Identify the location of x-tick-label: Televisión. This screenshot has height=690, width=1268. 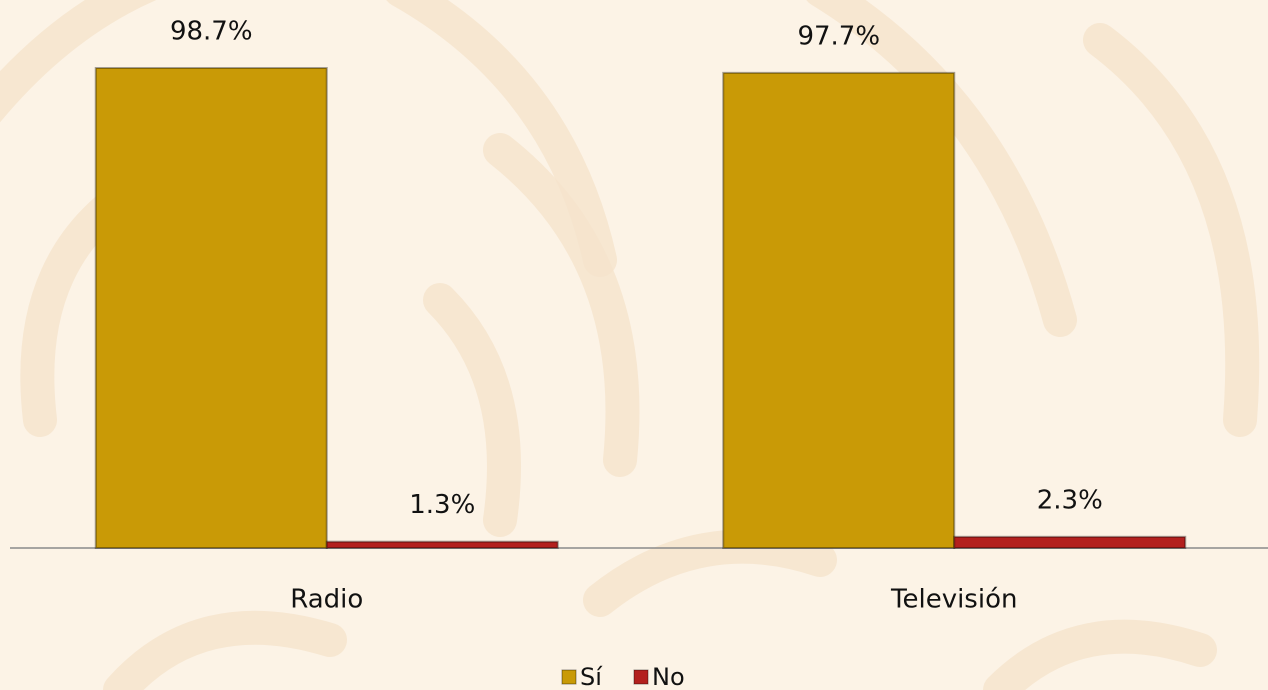
(953, 600).